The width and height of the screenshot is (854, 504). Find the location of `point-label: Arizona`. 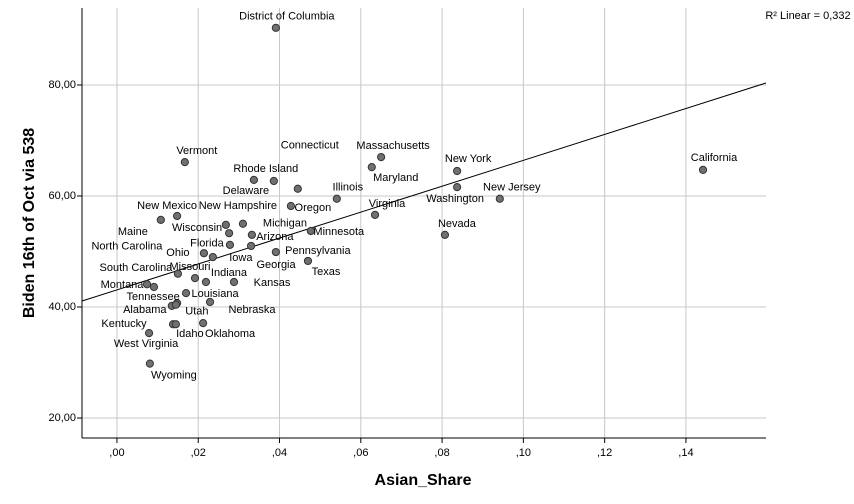

point-label: Arizona is located at coordinates (275, 237).